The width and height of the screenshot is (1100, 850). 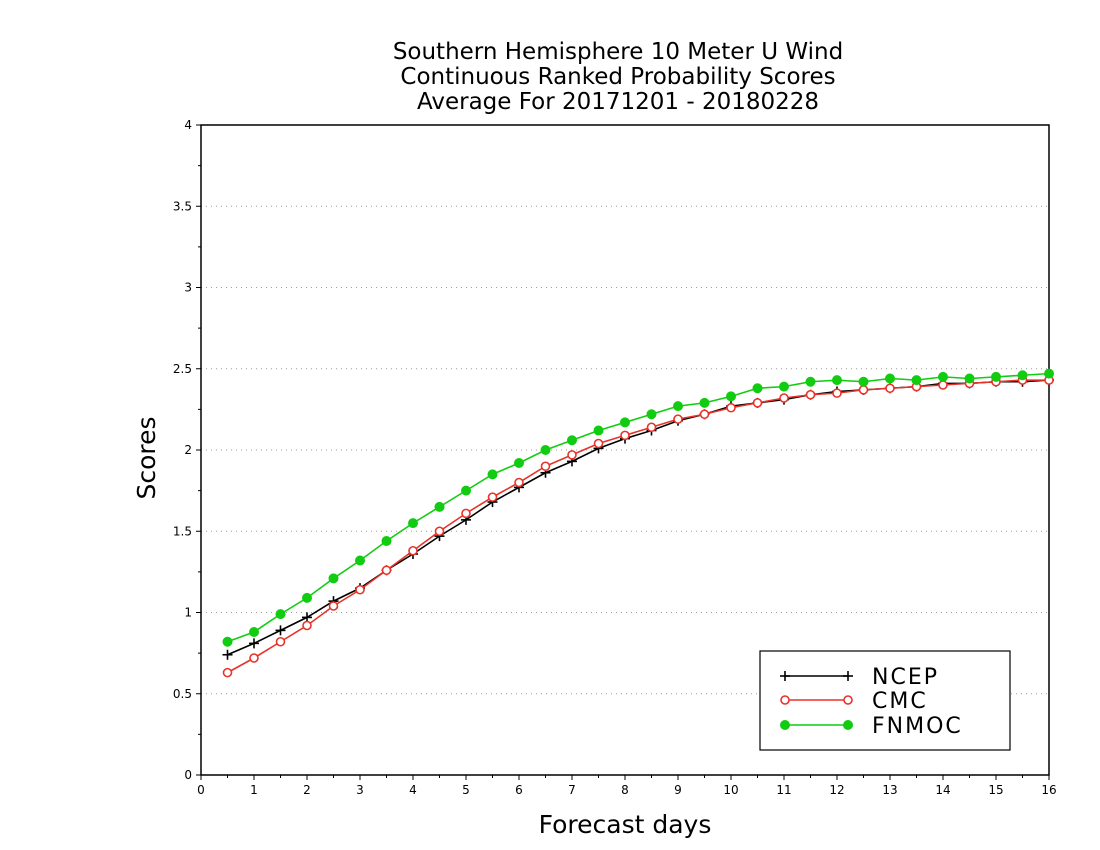 I want to click on x-tick-label: 4, so click(x=413, y=790).